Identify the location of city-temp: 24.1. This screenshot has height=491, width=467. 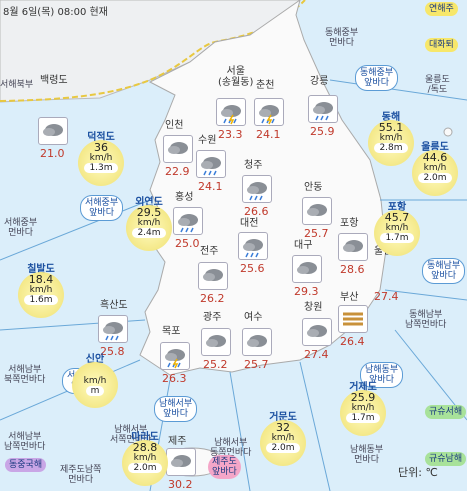
(268, 134).